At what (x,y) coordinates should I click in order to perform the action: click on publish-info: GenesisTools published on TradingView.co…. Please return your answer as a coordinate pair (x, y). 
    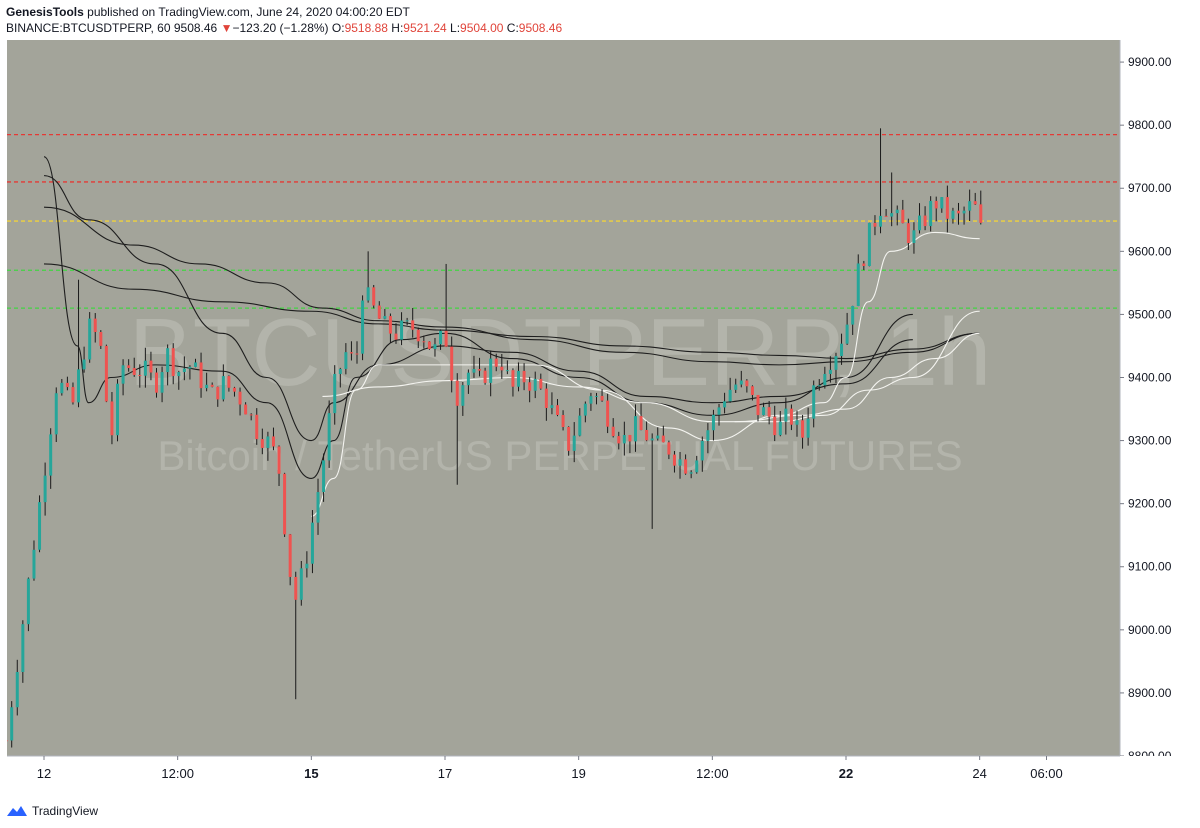
    Looking at the image, I should click on (208, 12).